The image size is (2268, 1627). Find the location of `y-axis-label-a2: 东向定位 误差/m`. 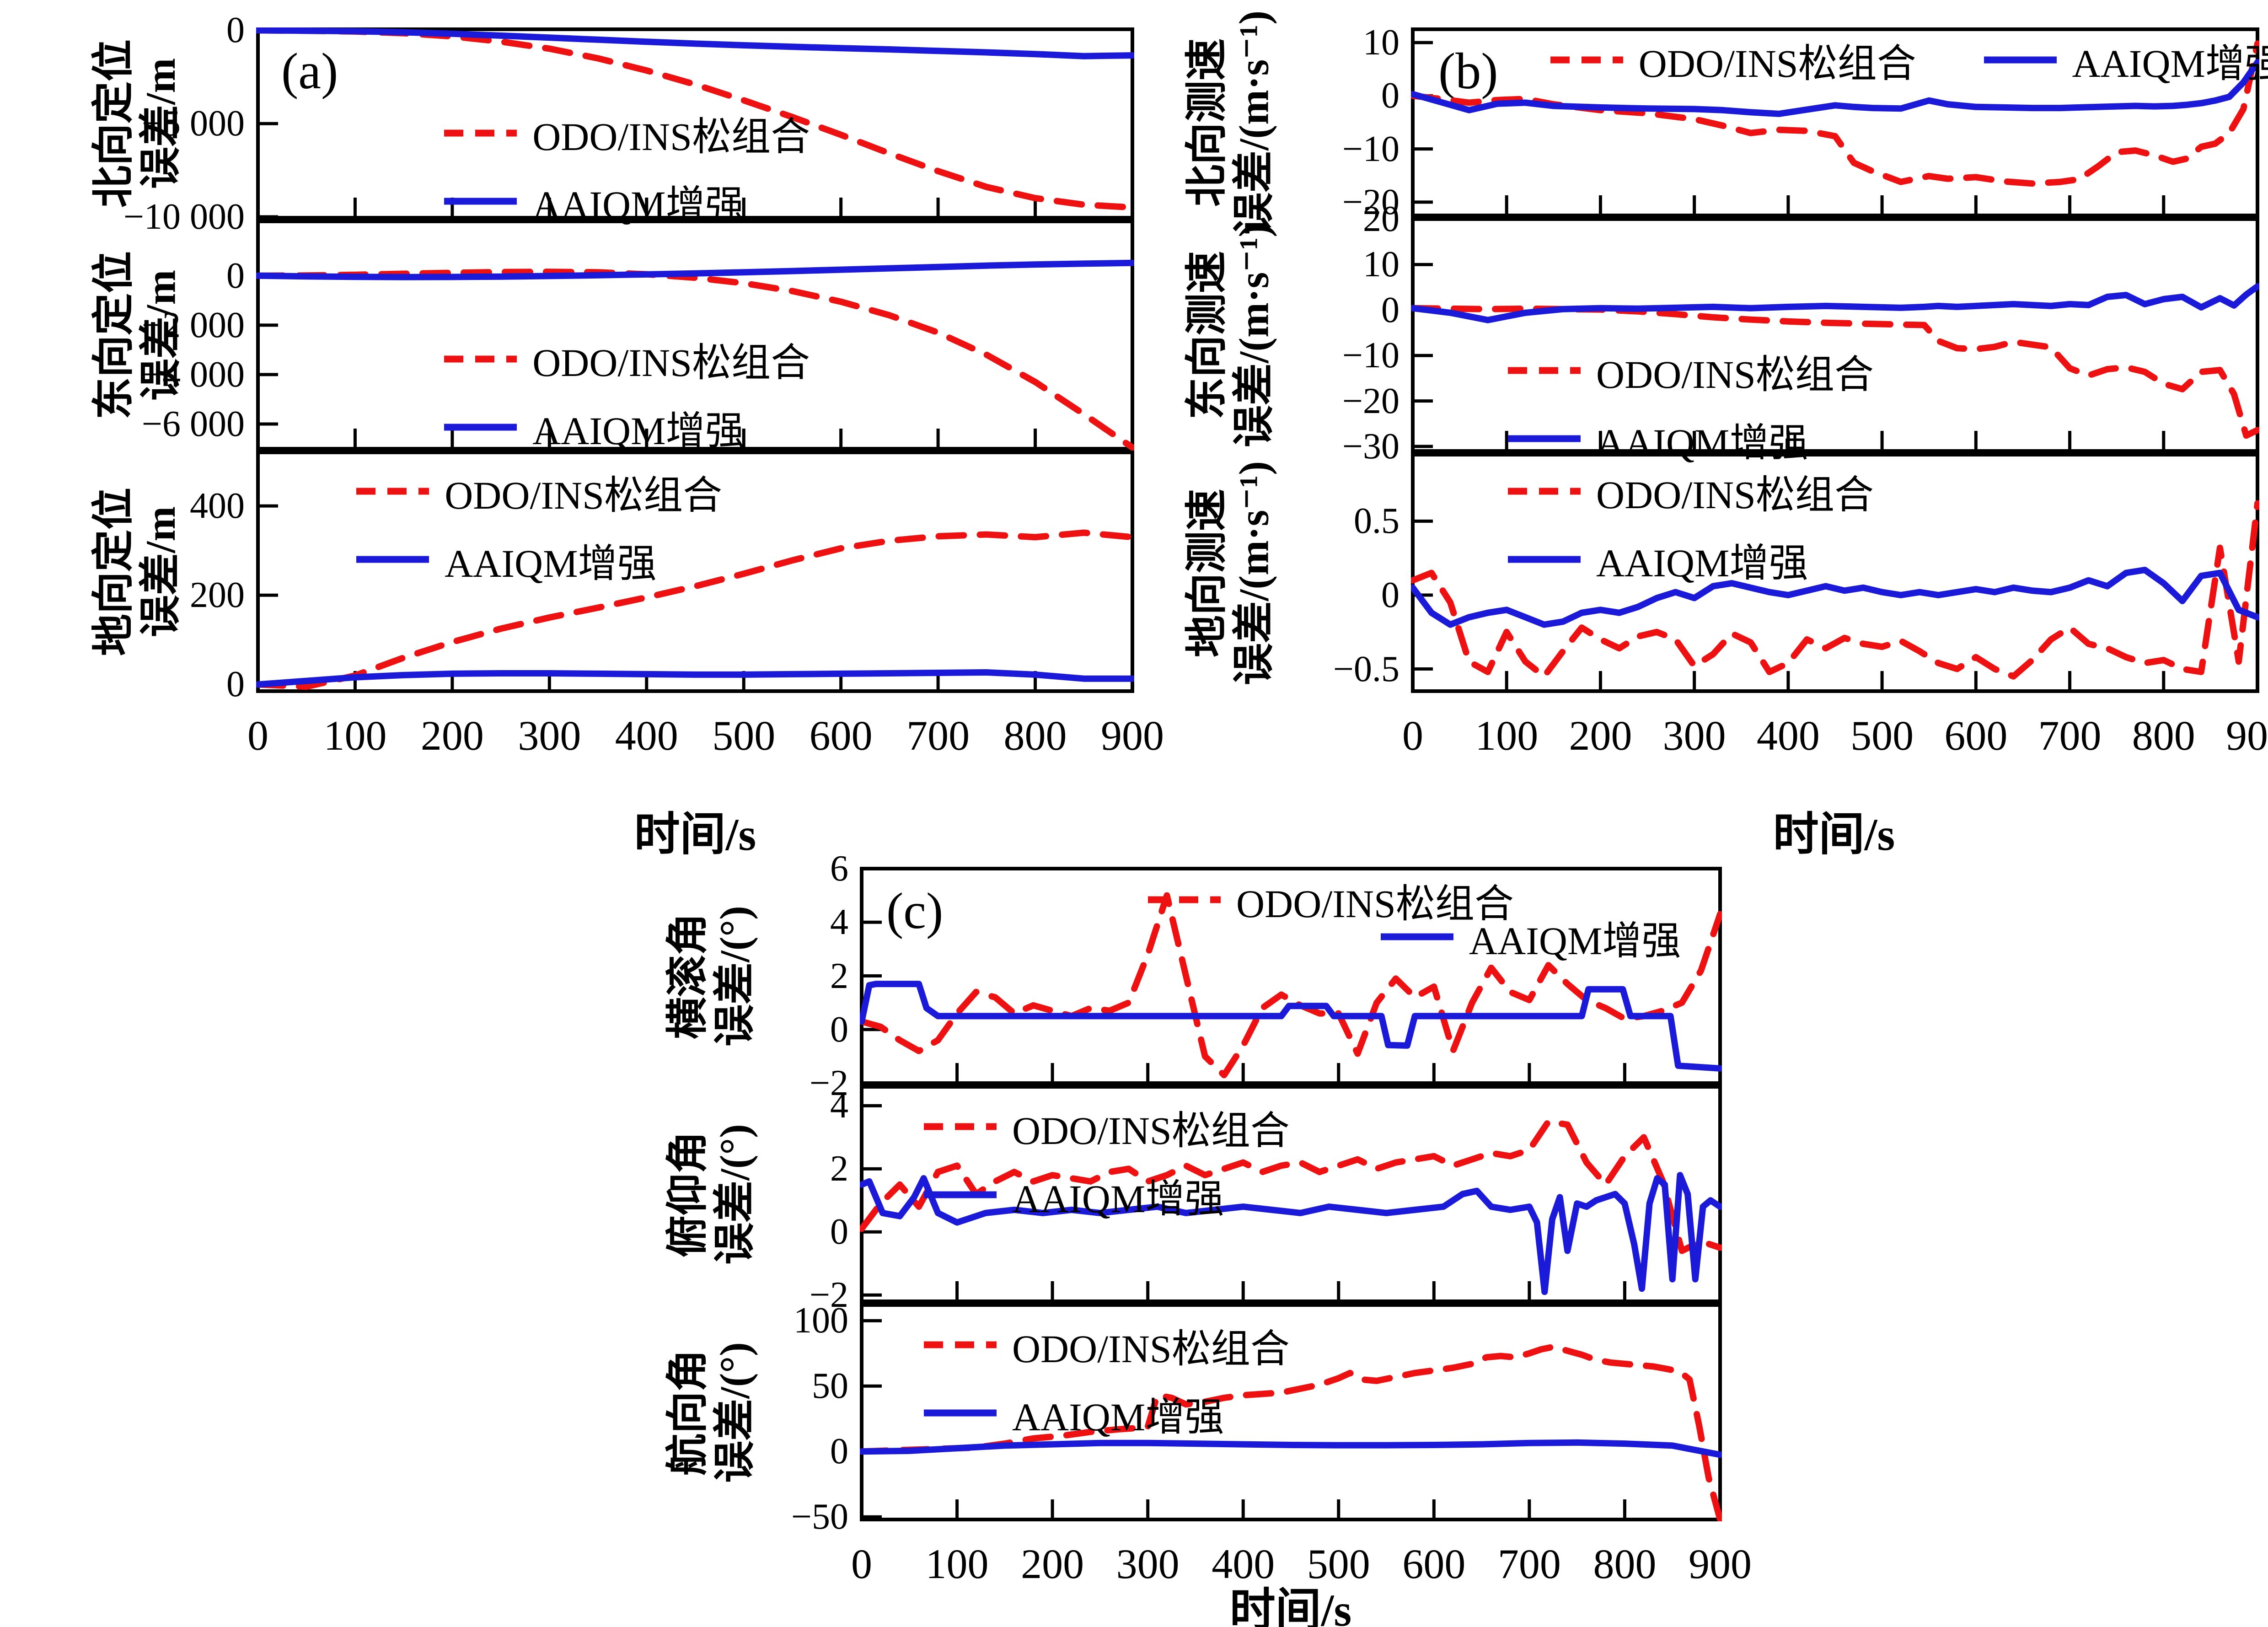

y-axis-label-a2: 东向定位 误差/m is located at coordinates (137, 335).